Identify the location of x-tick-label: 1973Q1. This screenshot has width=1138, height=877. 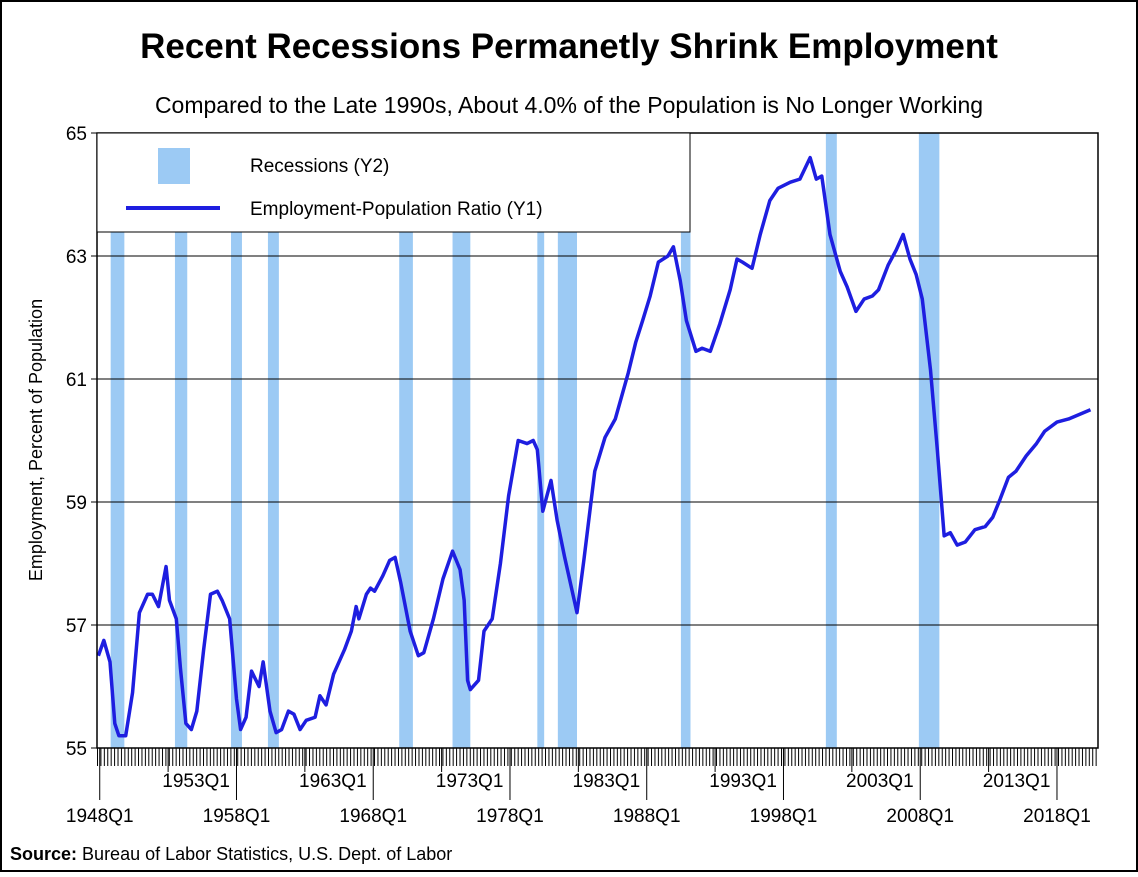
(470, 781).